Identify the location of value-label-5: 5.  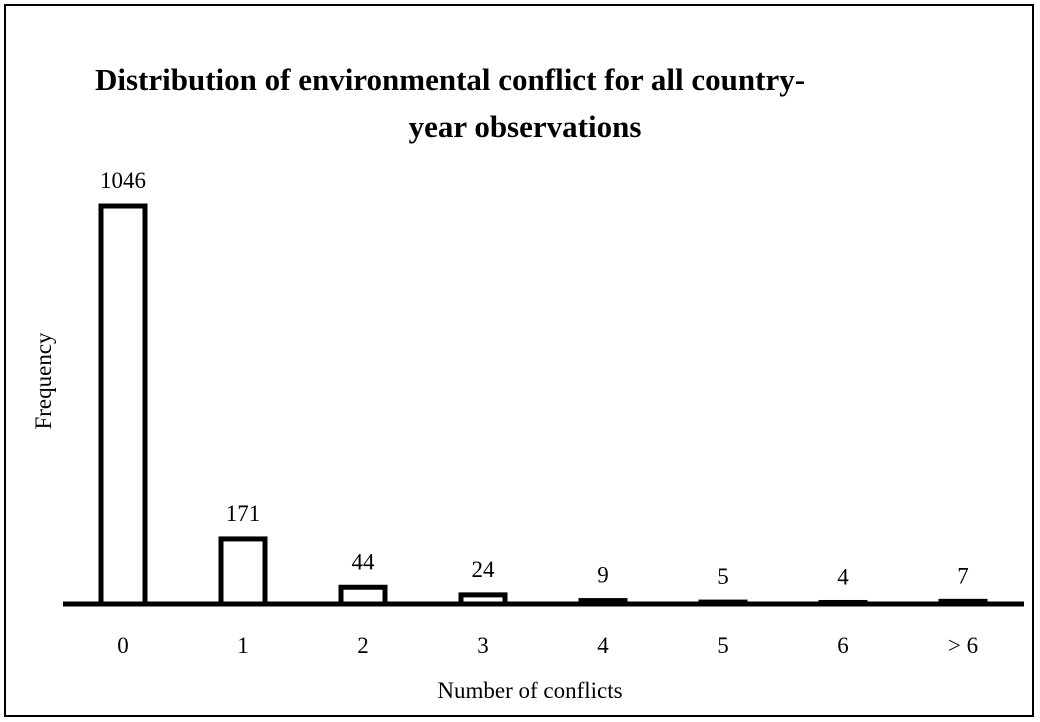
(723, 576).